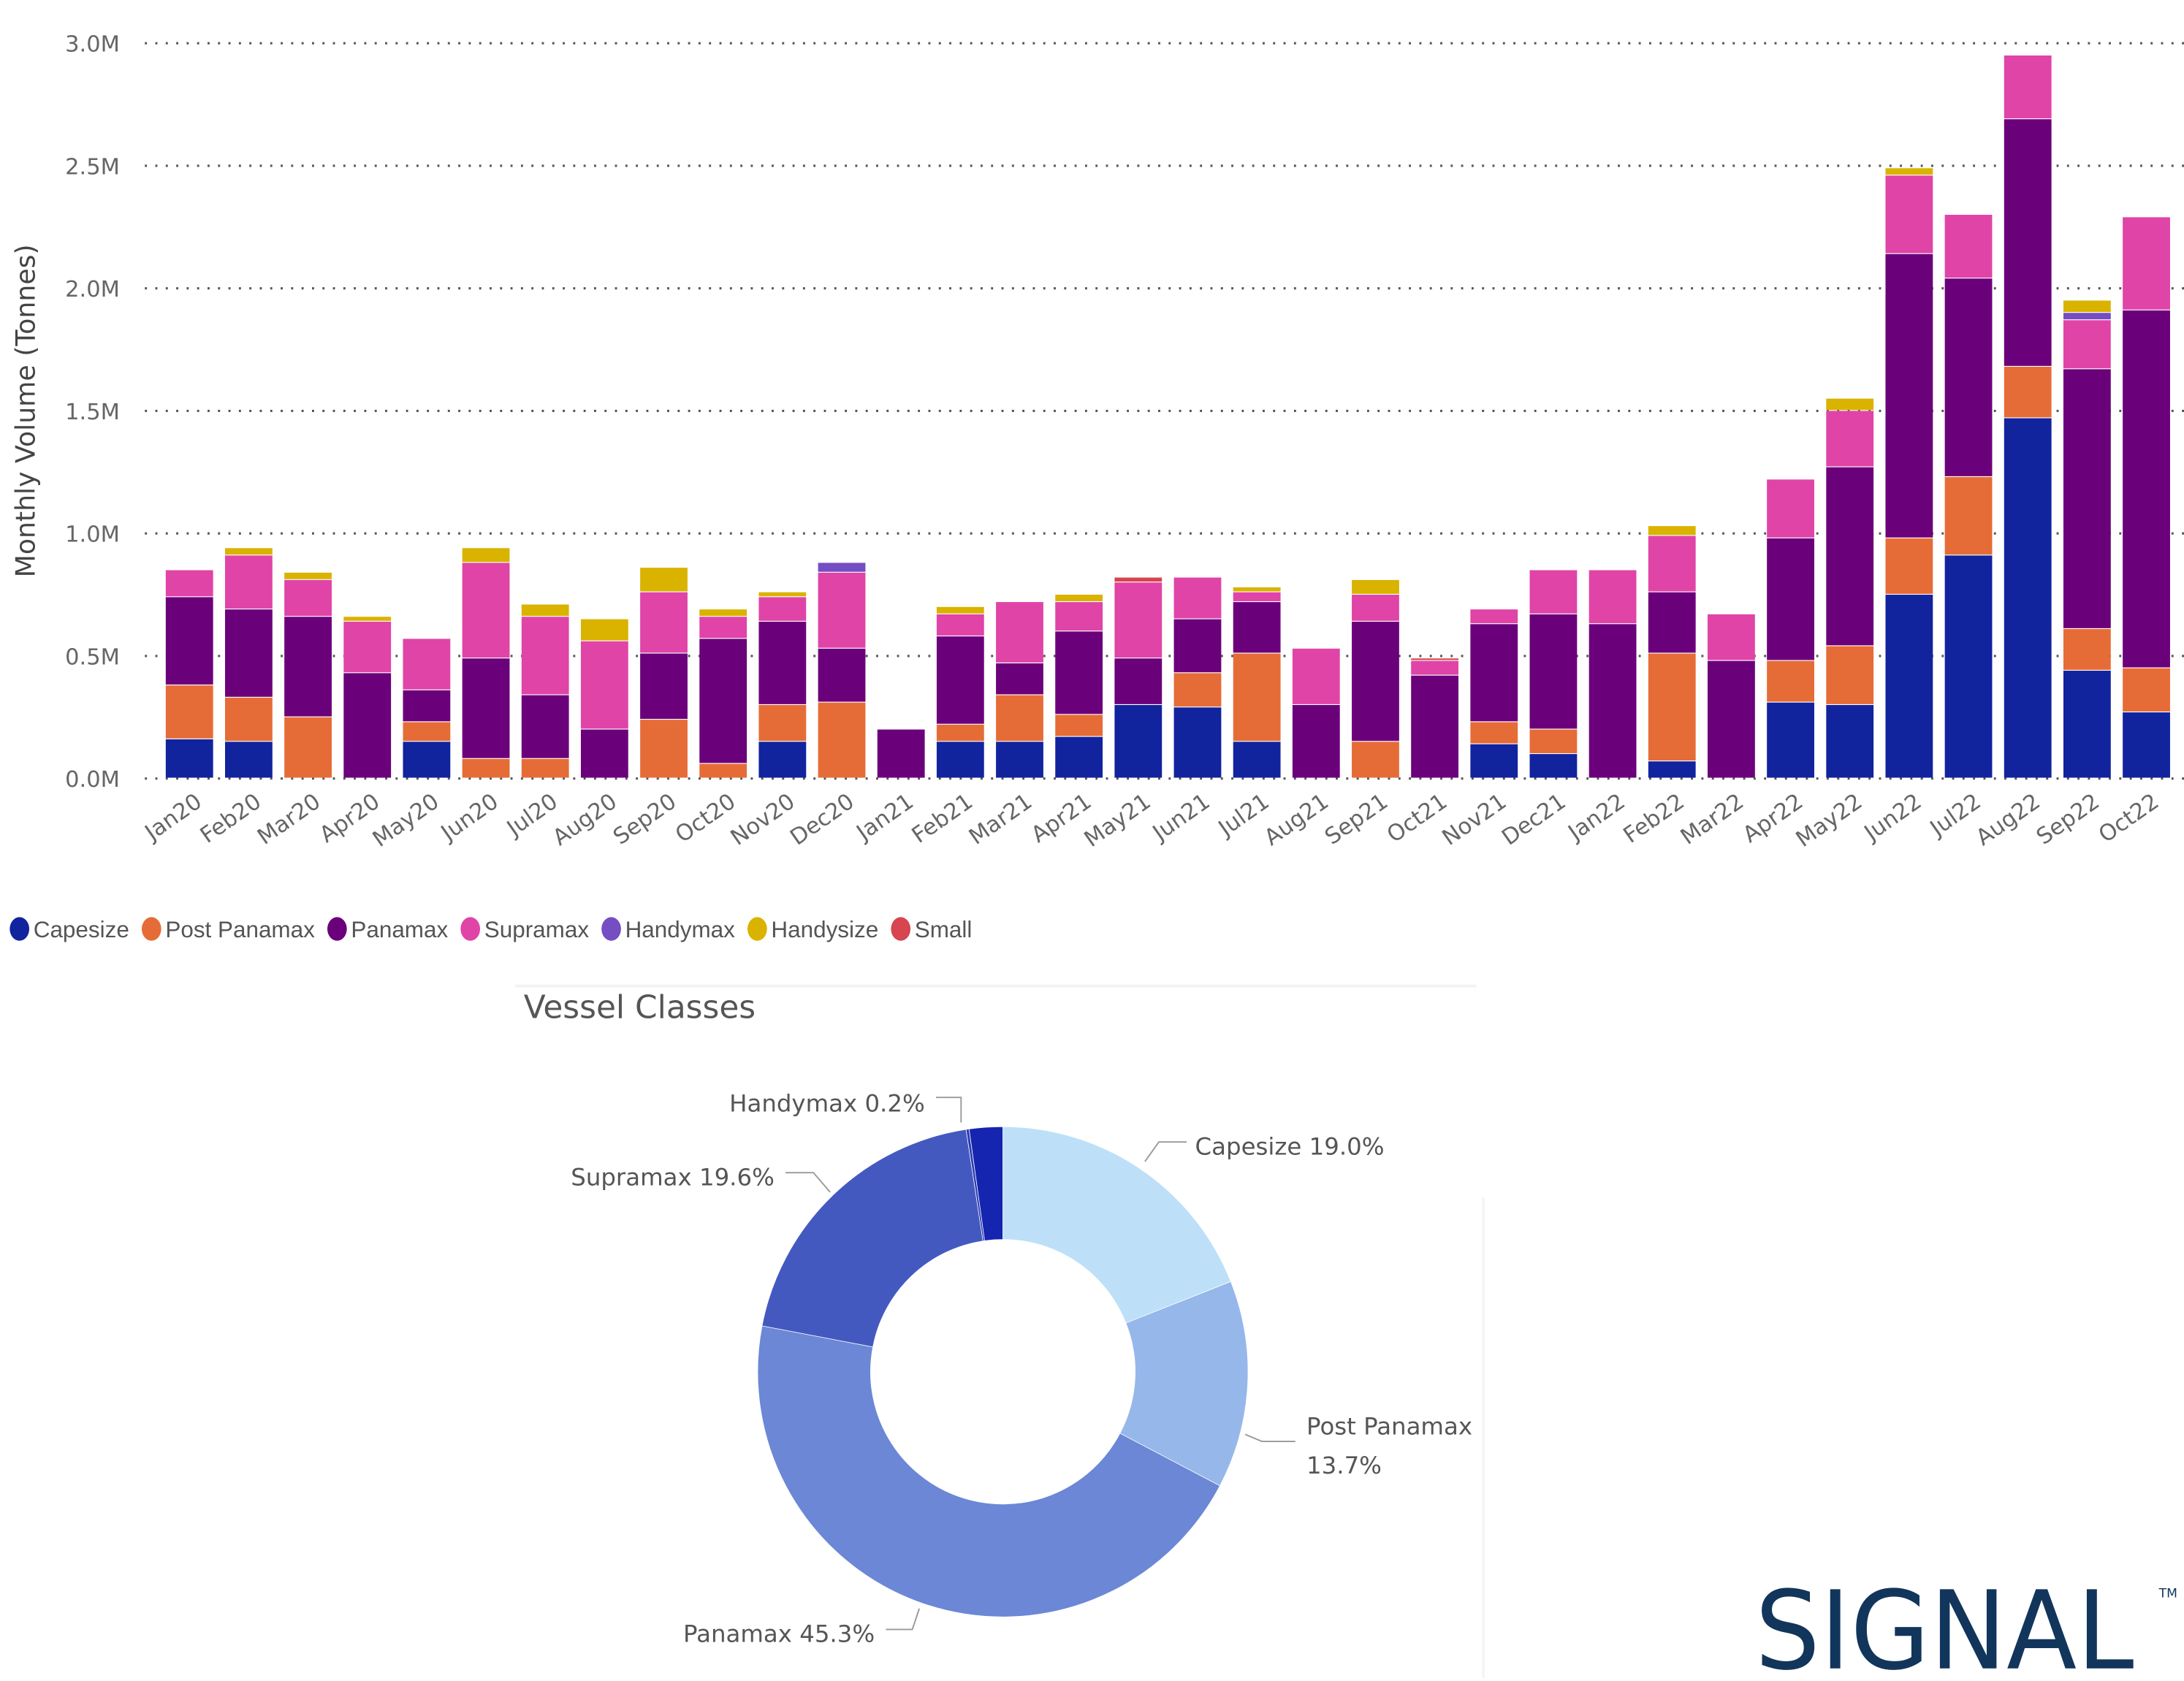 This screenshot has width=2184, height=1681. What do you see at coordinates (427, 708) in the screenshot?
I see `bar-stack-May20` at bounding box center [427, 708].